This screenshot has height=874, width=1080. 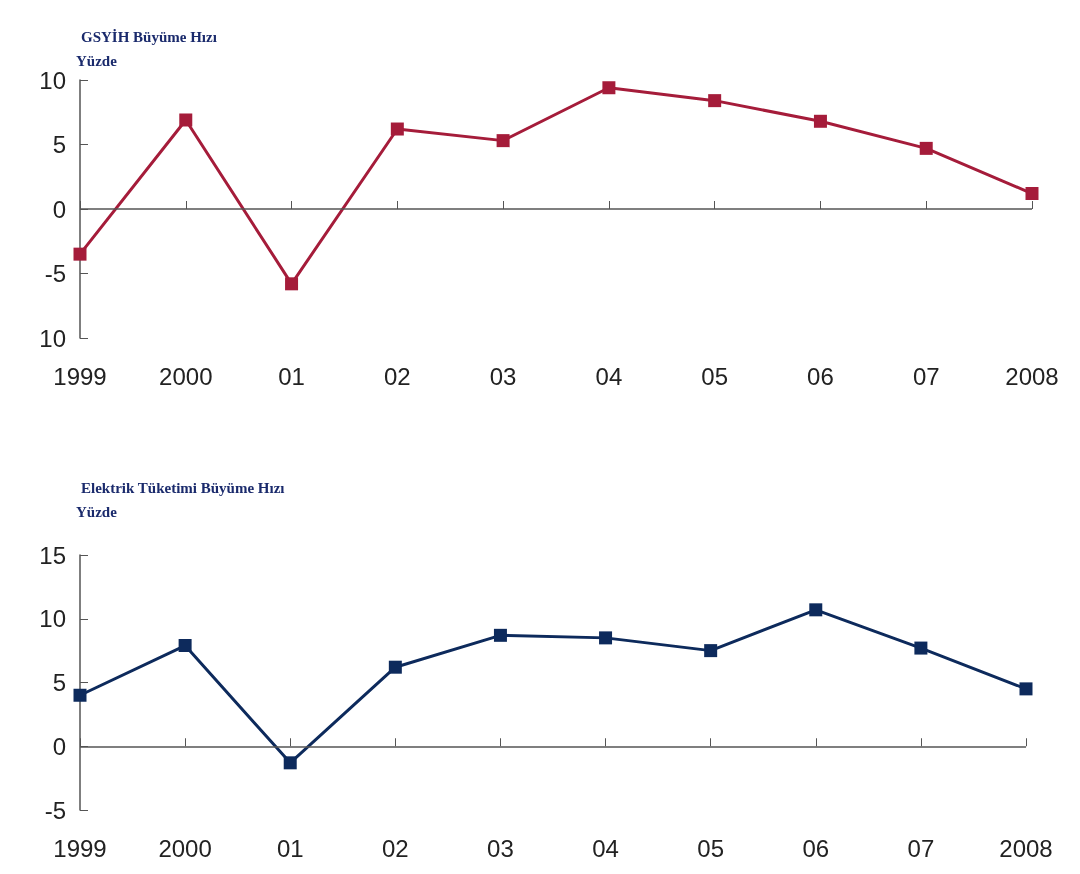 What do you see at coordinates (149, 36) in the screenshot?
I see `chart-title: GSYİH Büyüme Hızı` at bounding box center [149, 36].